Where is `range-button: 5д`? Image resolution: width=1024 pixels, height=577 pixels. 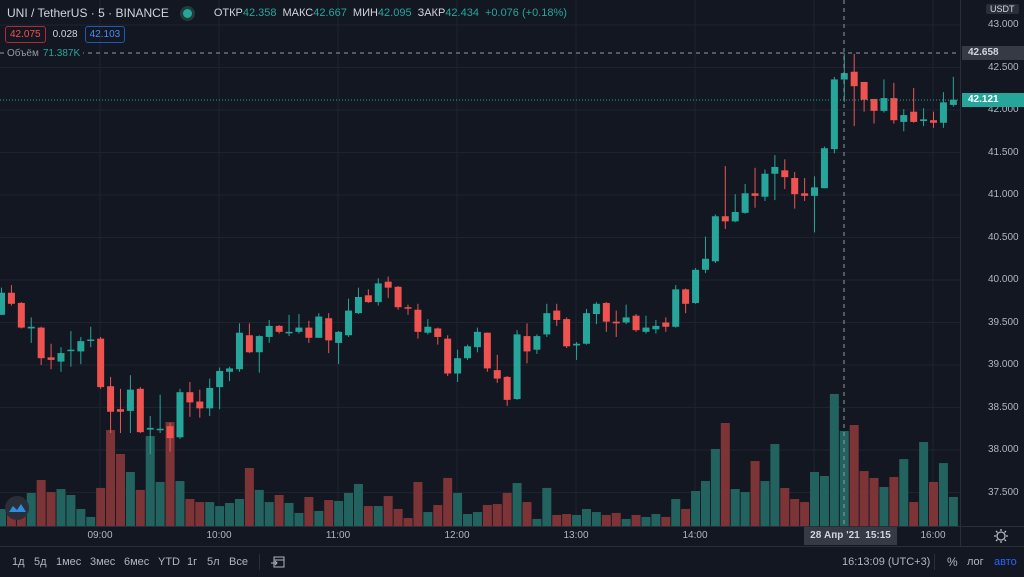 range-button: 5д is located at coordinates (40, 562).